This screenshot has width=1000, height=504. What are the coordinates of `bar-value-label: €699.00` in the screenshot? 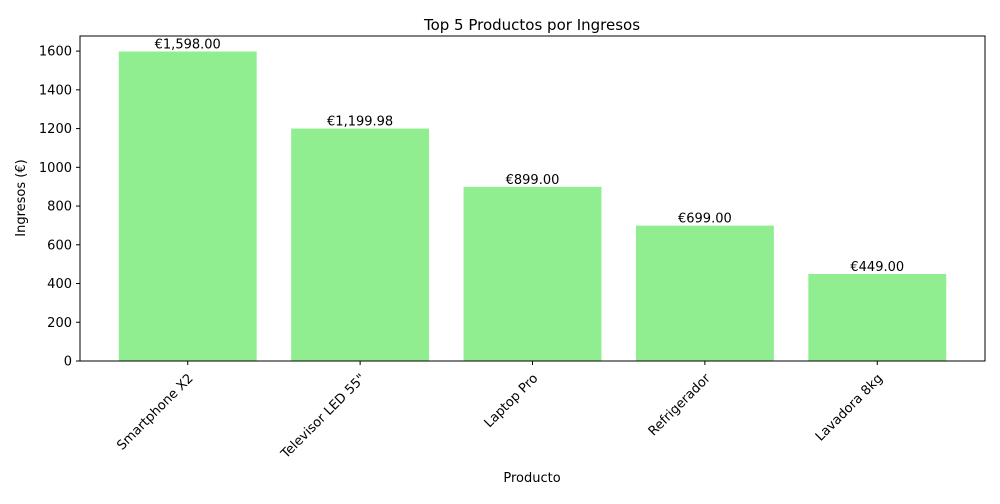 It's located at (705, 219).